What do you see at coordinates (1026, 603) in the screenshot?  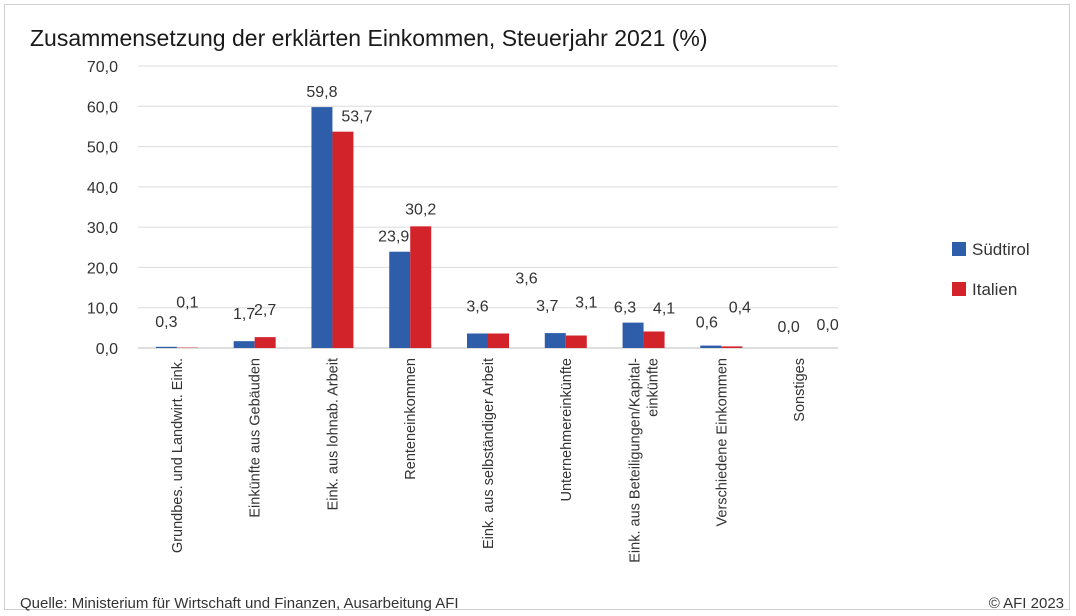 I see `copyright: © AFI 2023` at bounding box center [1026, 603].